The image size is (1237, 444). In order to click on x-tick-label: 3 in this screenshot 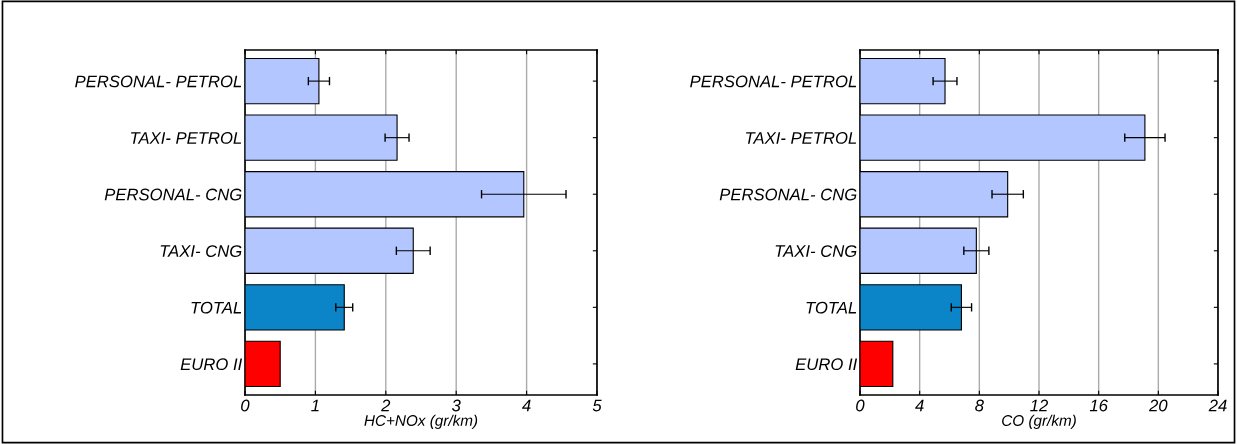, I will do `click(456, 405)`.